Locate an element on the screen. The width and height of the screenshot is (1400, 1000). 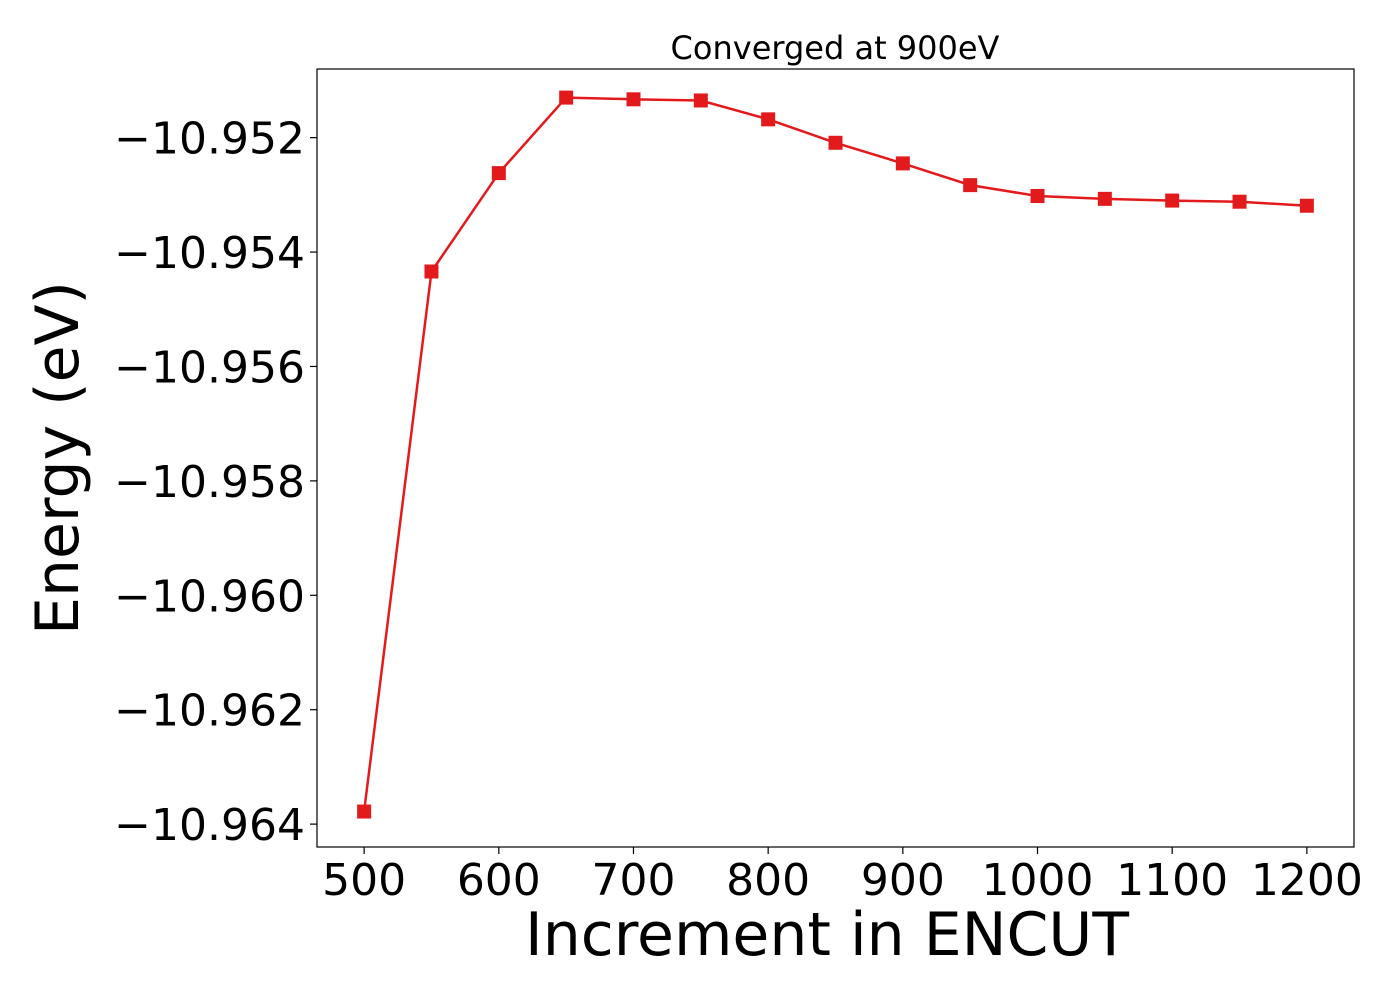
x-tick-label: 700 is located at coordinates (633, 880).